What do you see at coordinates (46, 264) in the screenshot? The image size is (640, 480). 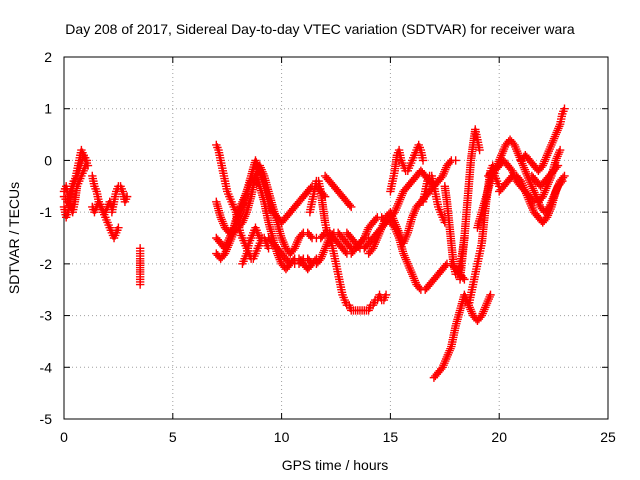 I see `y-tick-label: -2` at bounding box center [46, 264].